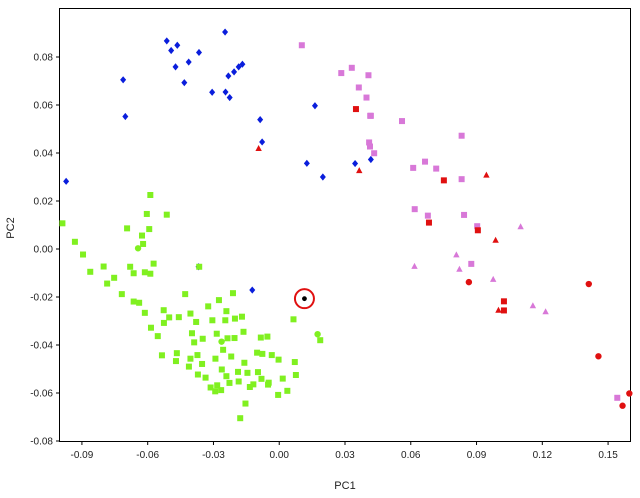  What do you see at coordinates (344, 486) in the screenshot?
I see `x-axis-title: PC1` at bounding box center [344, 486].